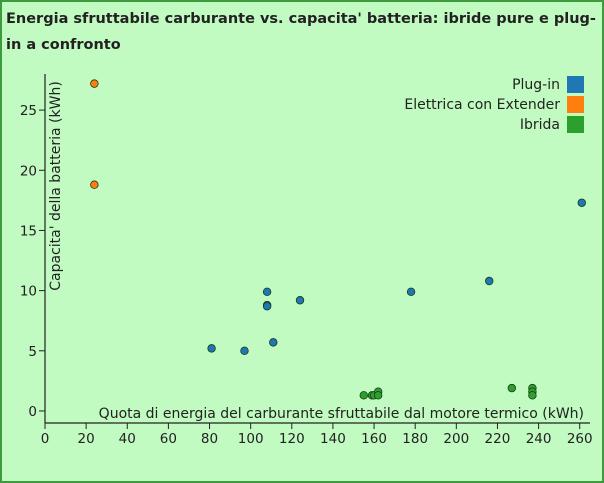 The width and height of the screenshot is (604, 483). I want to click on x-tick-label: 160, so click(374, 439).